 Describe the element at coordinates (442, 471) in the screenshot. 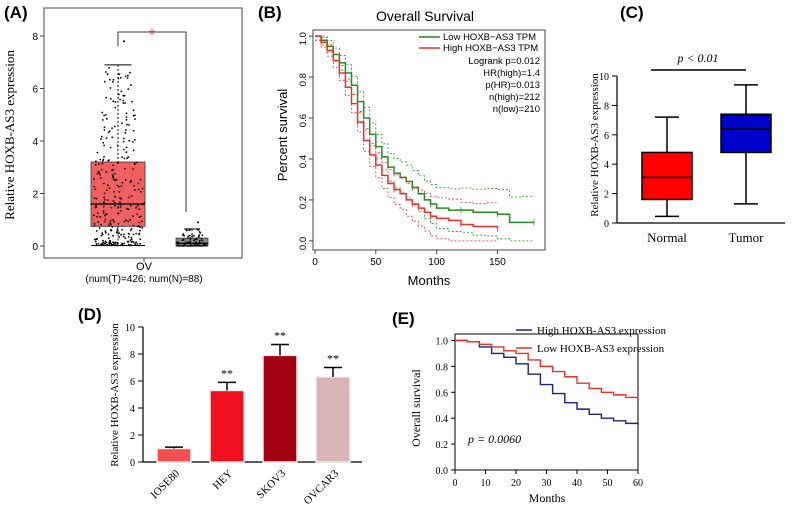

I see `e-ytick-label: 0.0` at that location.